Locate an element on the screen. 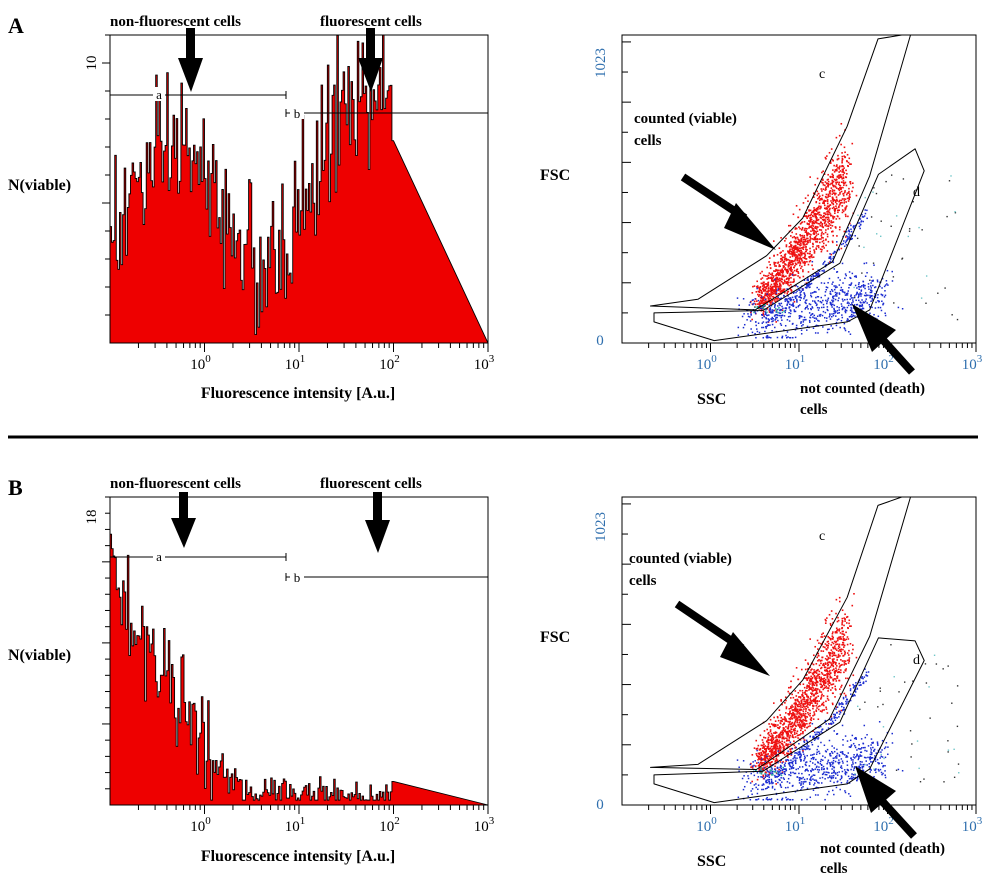  histogram-b-y-ticks is located at coordinates (106, 643).